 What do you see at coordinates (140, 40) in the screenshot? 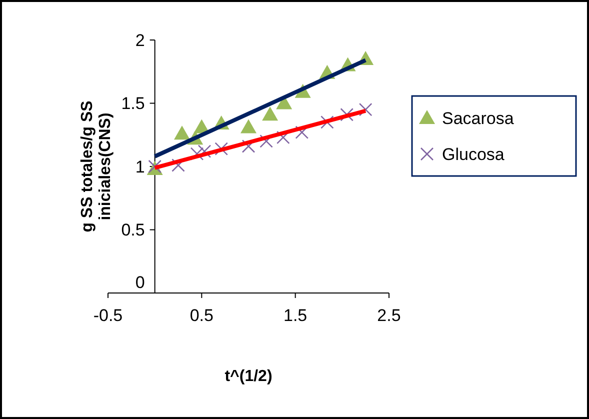
I see `y-tick-label: 2` at bounding box center [140, 40].